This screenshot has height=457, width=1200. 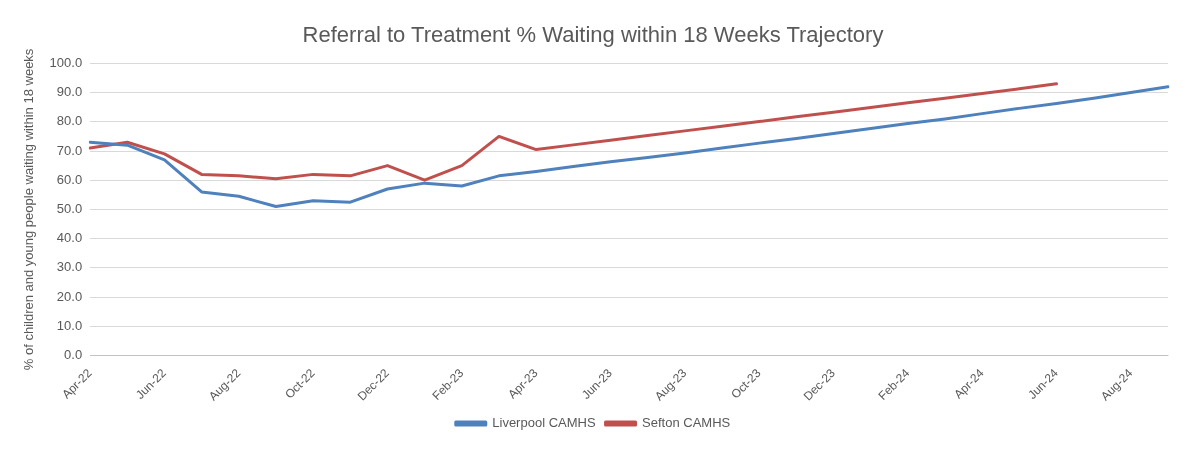 What do you see at coordinates (69, 325) in the screenshot?
I see `y-tick-label: 10.0` at bounding box center [69, 325].